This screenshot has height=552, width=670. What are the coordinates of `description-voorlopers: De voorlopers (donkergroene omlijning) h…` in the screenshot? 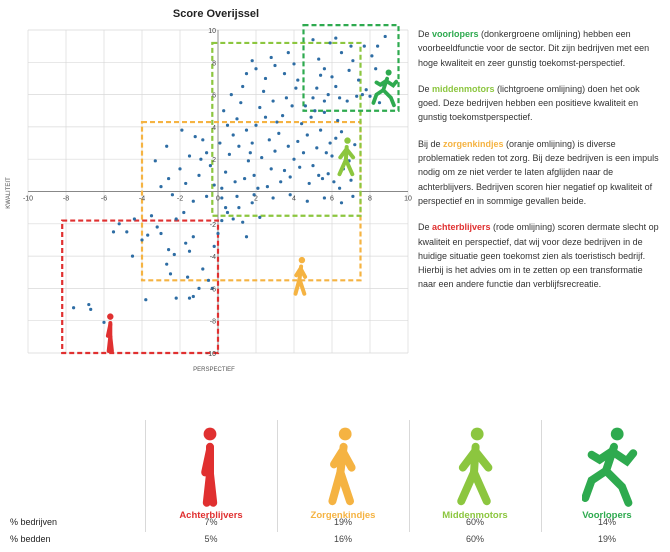 It's located at (534, 48).